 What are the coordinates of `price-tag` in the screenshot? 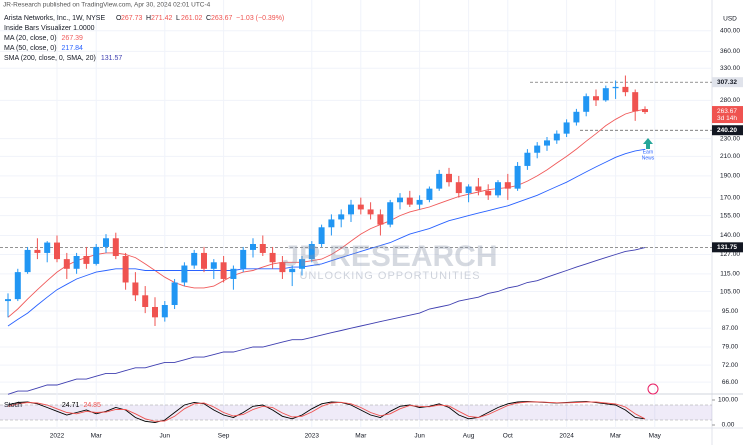 It's located at (727, 115).